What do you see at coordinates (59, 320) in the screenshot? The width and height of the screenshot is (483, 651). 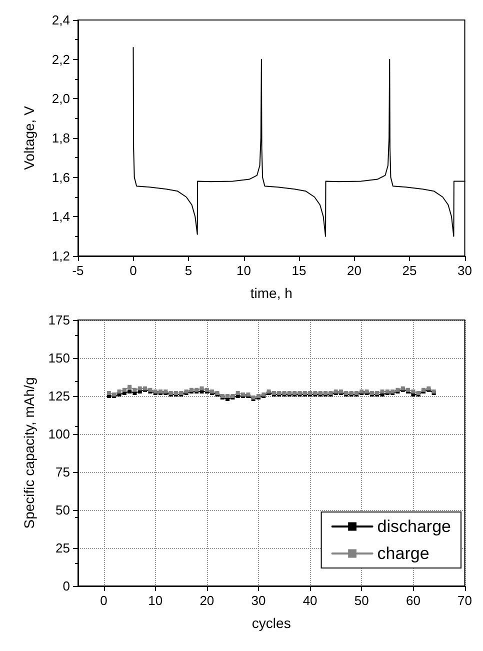 I see `y-tick-label: 175` at bounding box center [59, 320].